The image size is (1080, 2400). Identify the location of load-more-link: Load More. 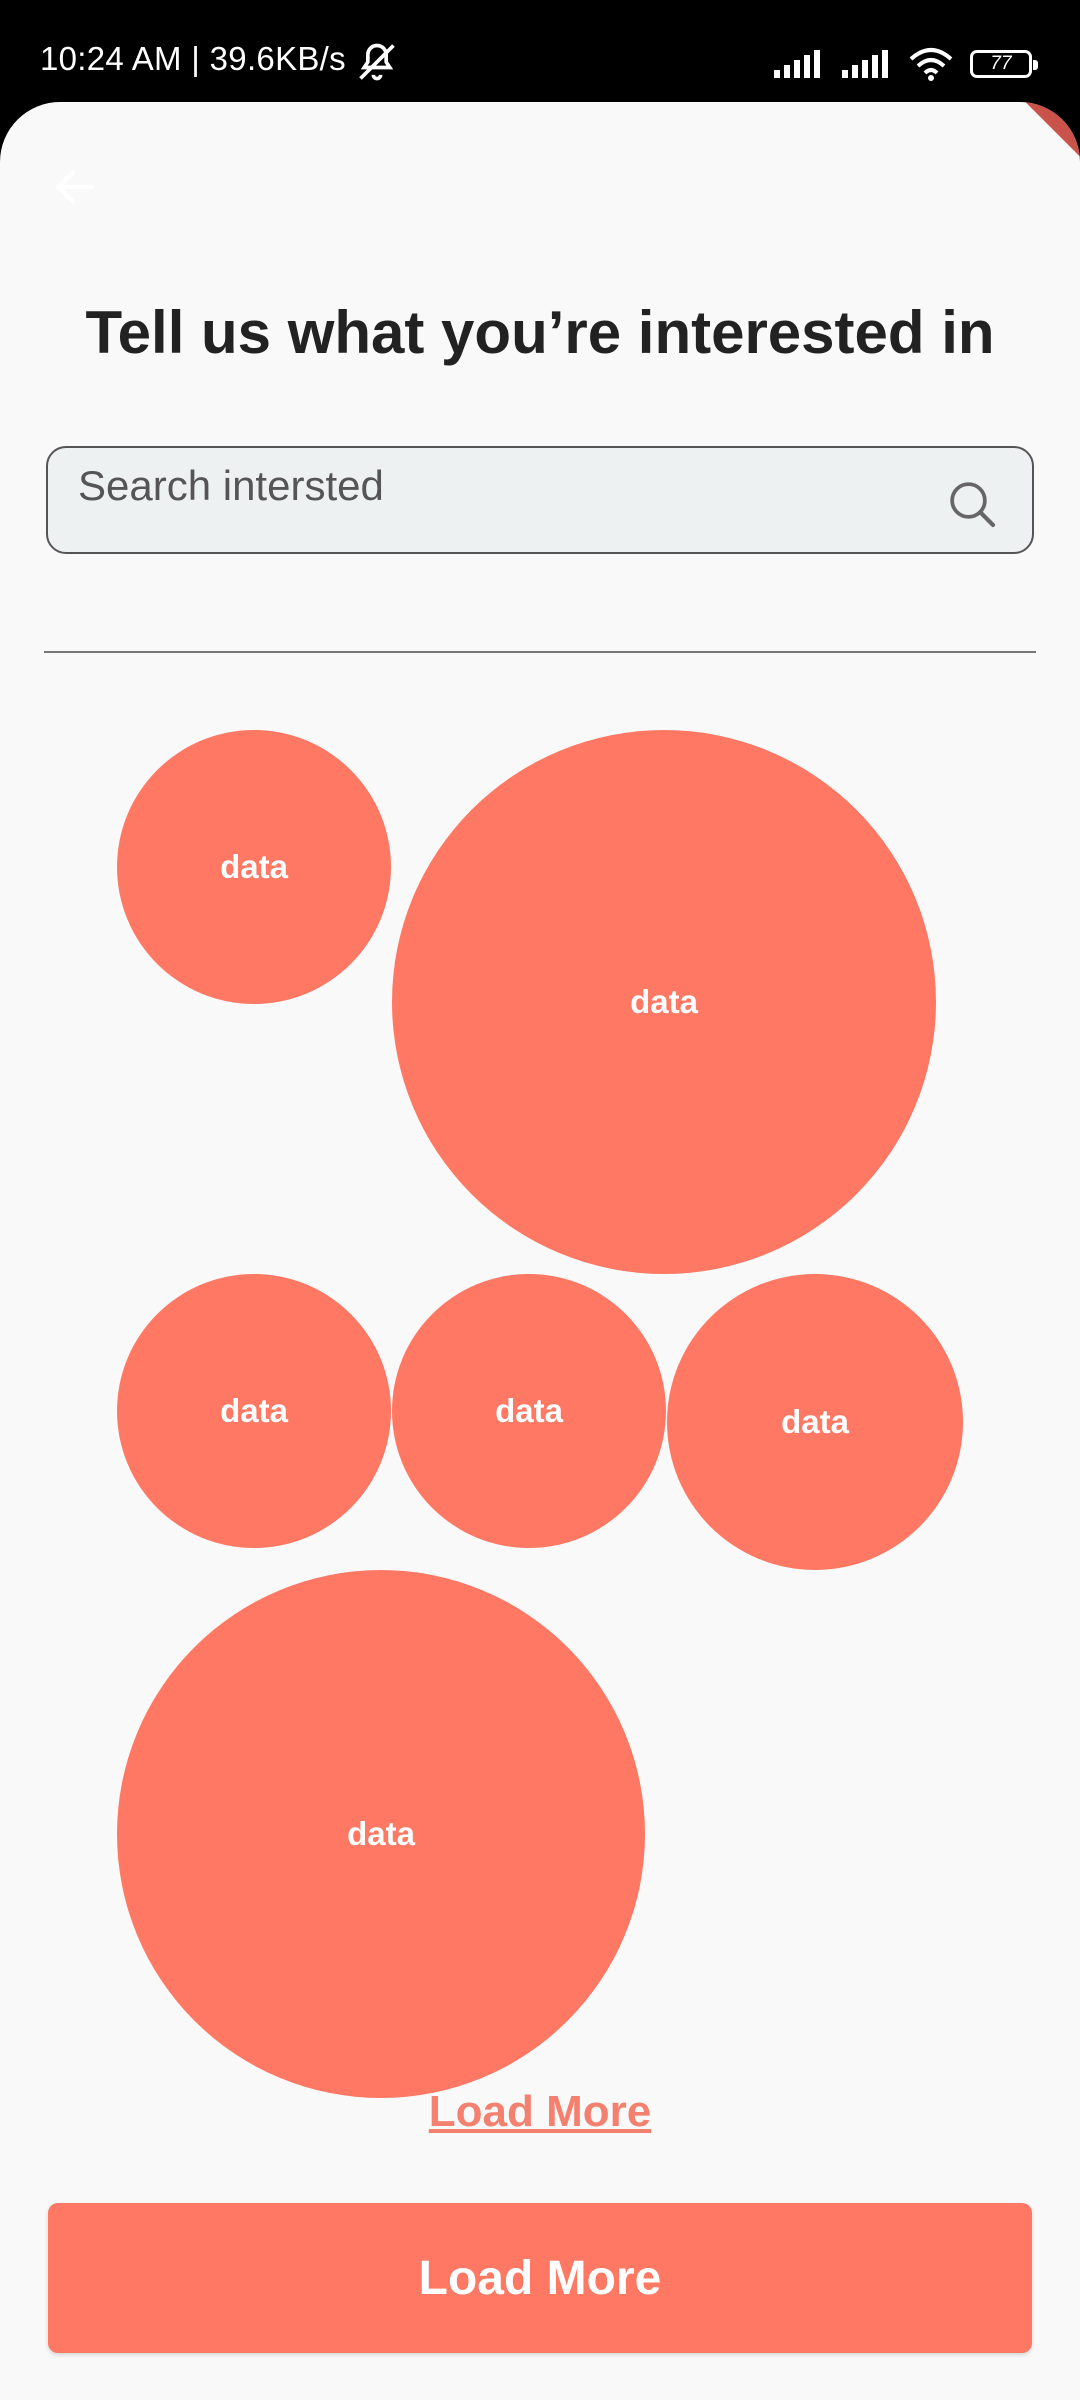
(540, 2111).